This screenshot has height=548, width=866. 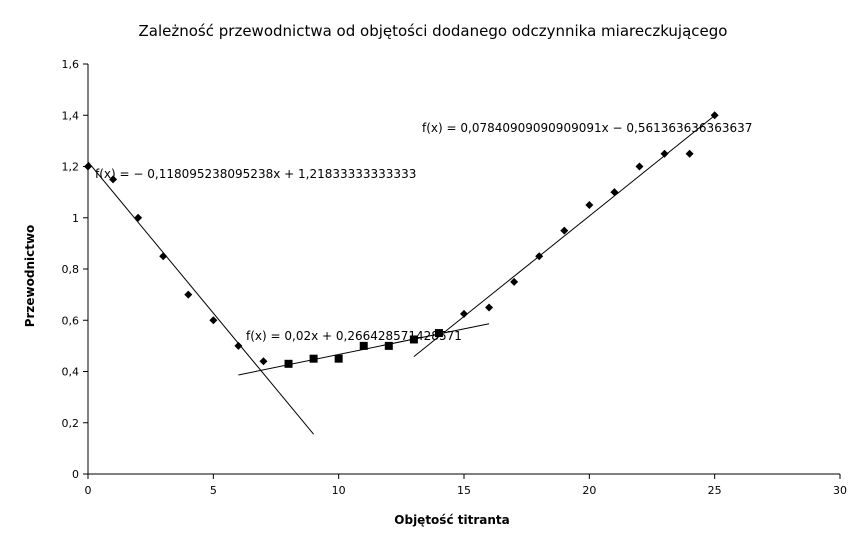 I want to click on y-tick-label: 0,2, so click(x=71, y=423).